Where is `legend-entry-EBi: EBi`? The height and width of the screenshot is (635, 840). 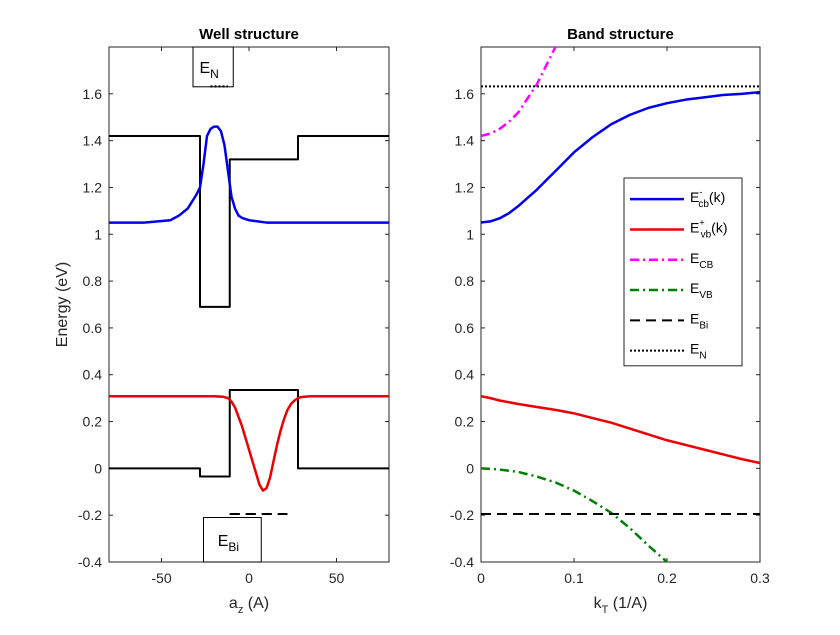
legend-entry-EBi: EBi is located at coordinates (699, 320).